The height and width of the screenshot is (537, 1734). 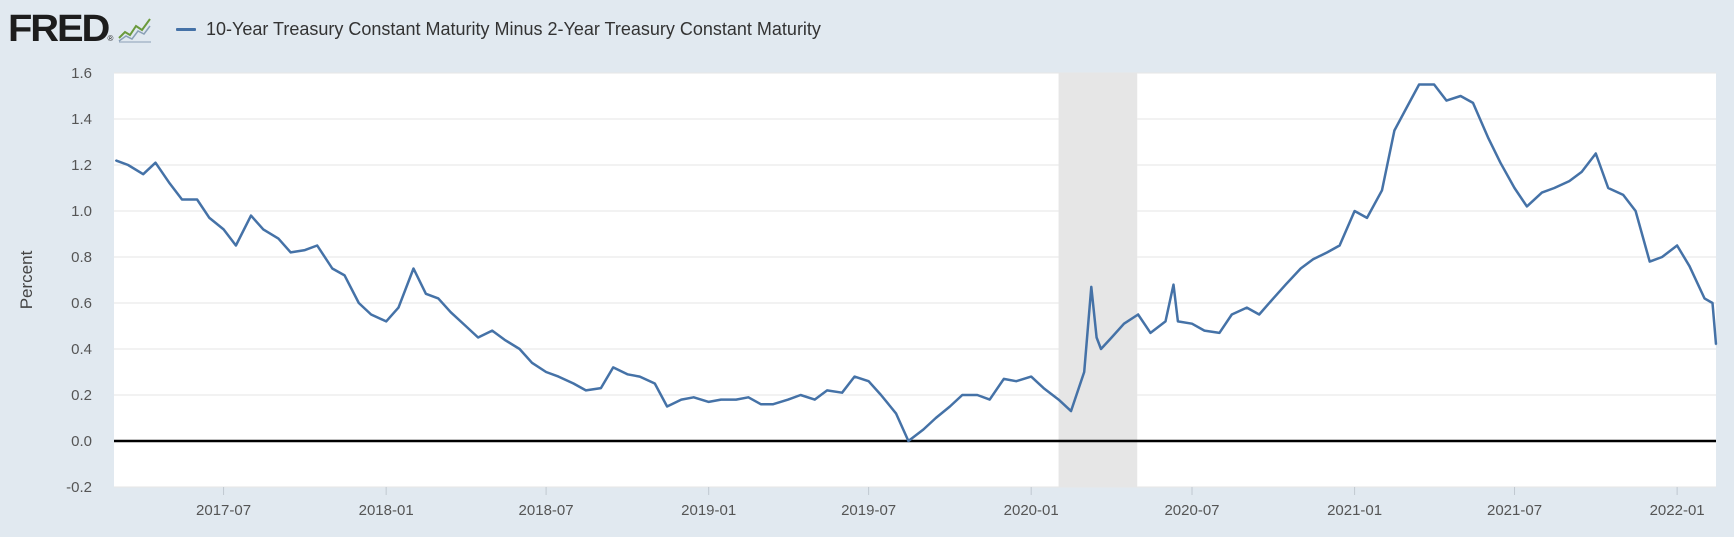 I want to click on y-axis-title: Percent, so click(x=26, y=279).